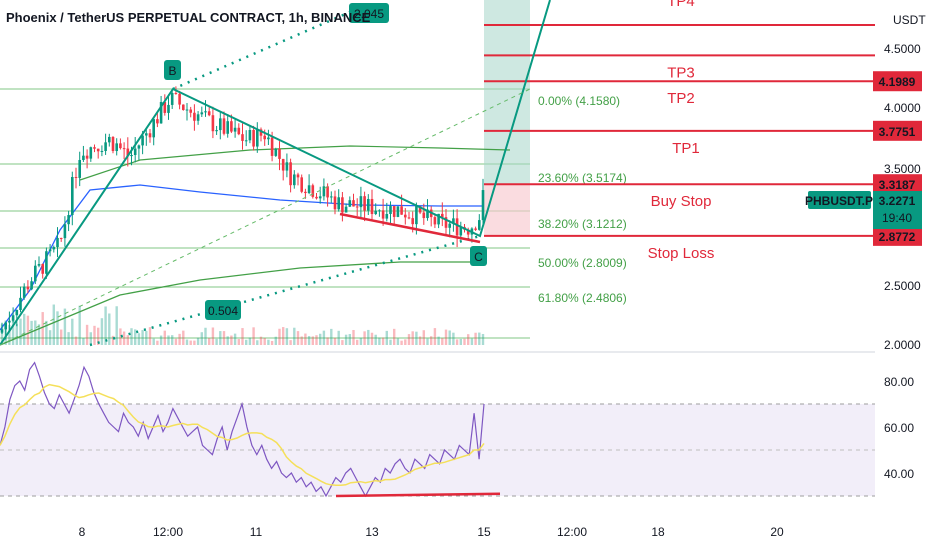 Image resolution: width=932 pixels, height=550 pixels. What do you see at coordinates (681, 201) in the screenshot?
I see `target-label-4: Buy Stop` at bounding box center [681, 201].